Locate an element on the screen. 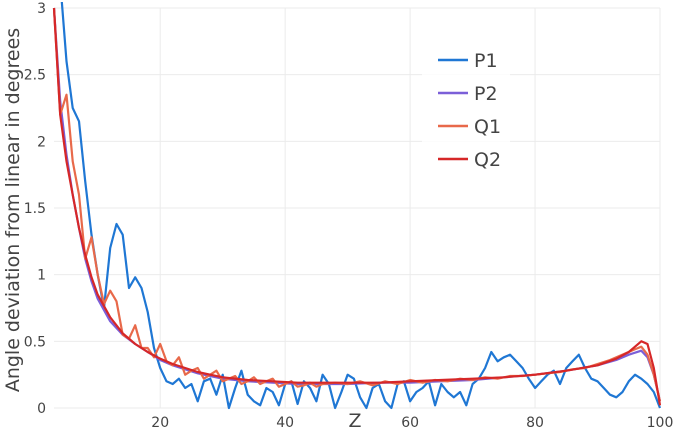  y-tick-label: 1.5 is located at coordinates (35, 209).